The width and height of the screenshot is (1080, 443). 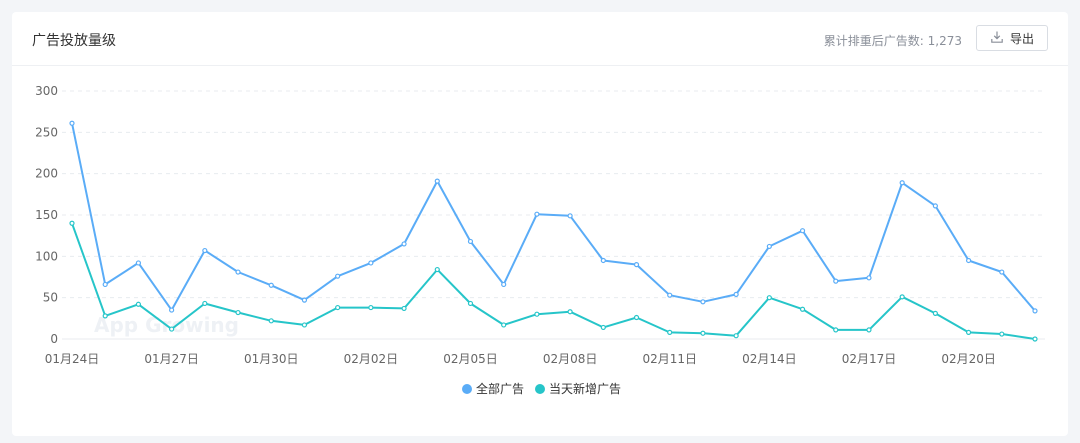 I want to click on x-tick-label: 02月17日, so click(x=869, y=359).